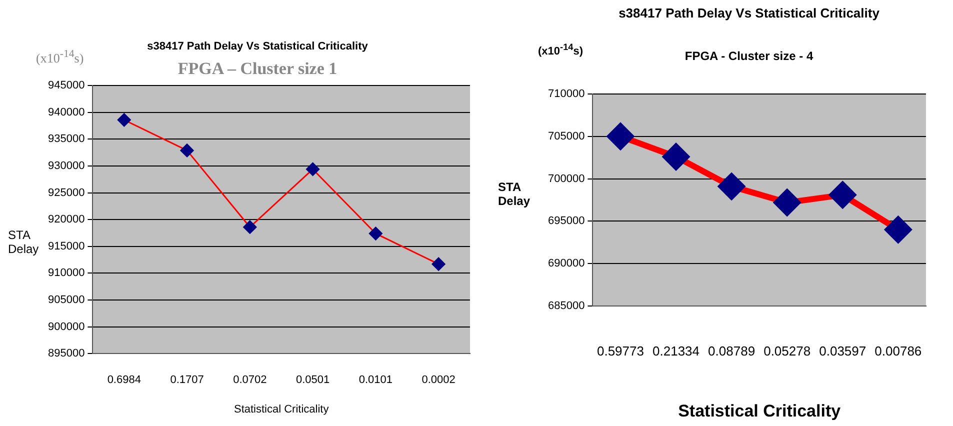 This screenshot has height=426, width=953. Describe the element at coordinates (898, 350) in the screenshot. I see `x-tick-label: 0.00786` at that location.